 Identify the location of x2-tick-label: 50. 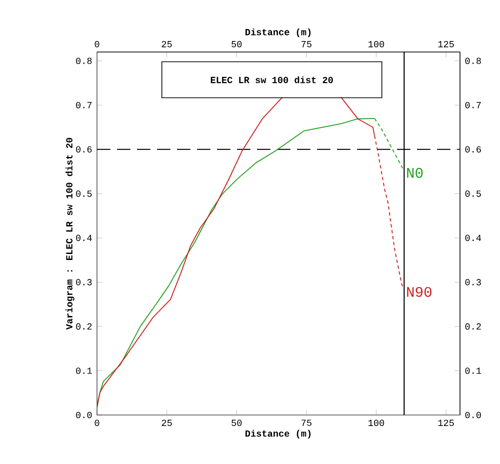
(237, 44).